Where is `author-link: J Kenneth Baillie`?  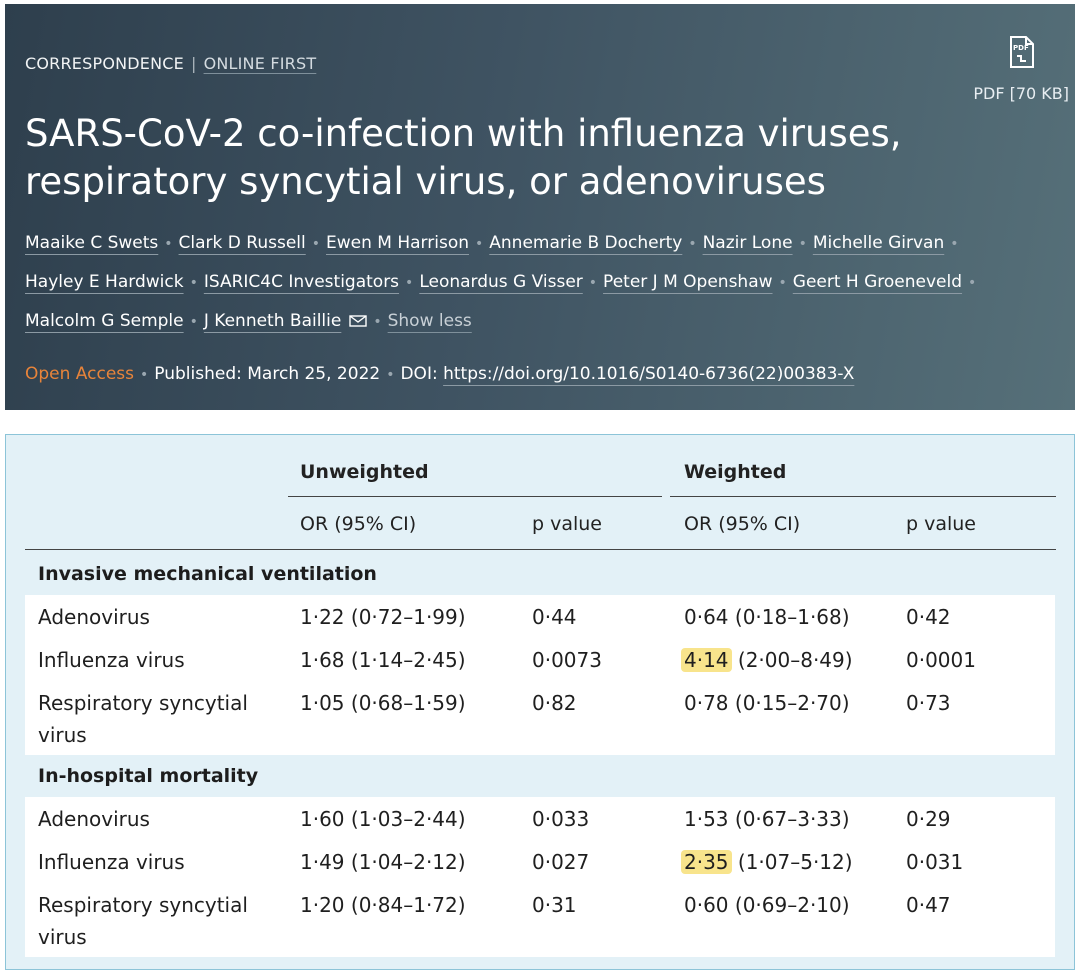 author-link: J Kenneth Baillie is located at coordinates (272, 321).